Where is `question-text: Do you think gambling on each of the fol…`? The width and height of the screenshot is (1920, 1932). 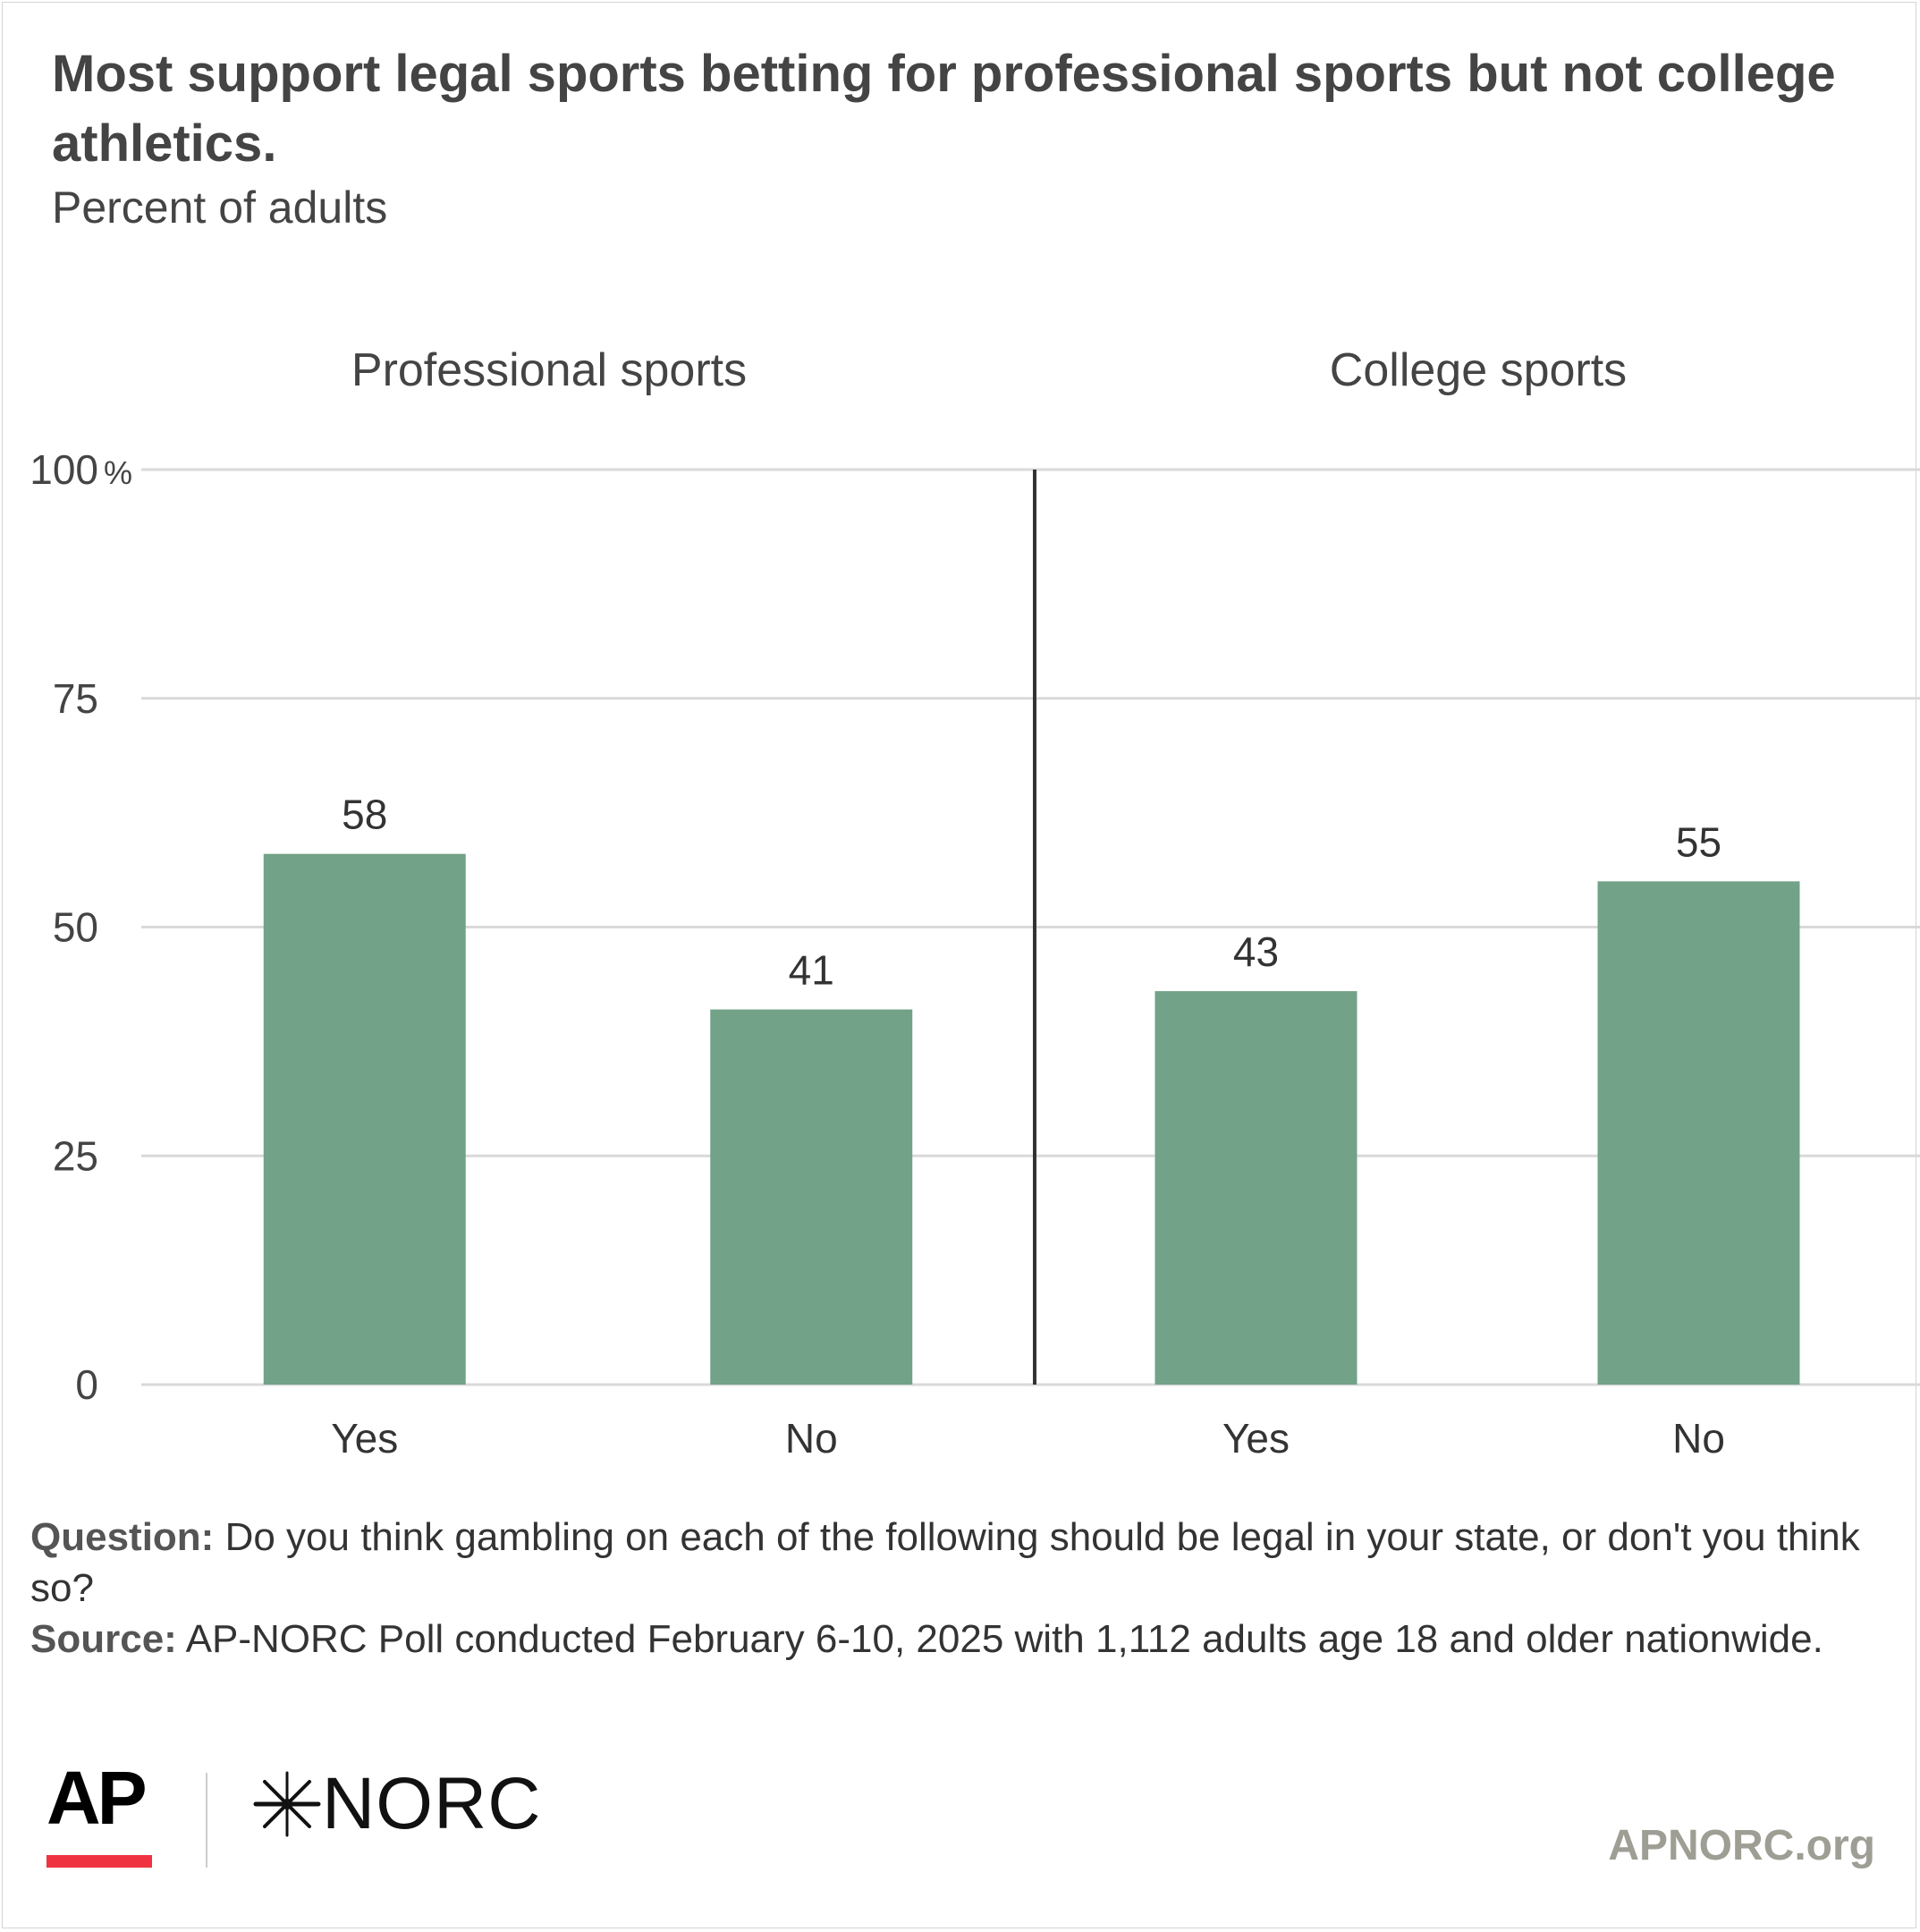 question-text: Do you think gambling on each of the fol… is located at coordinates (945, 1562).